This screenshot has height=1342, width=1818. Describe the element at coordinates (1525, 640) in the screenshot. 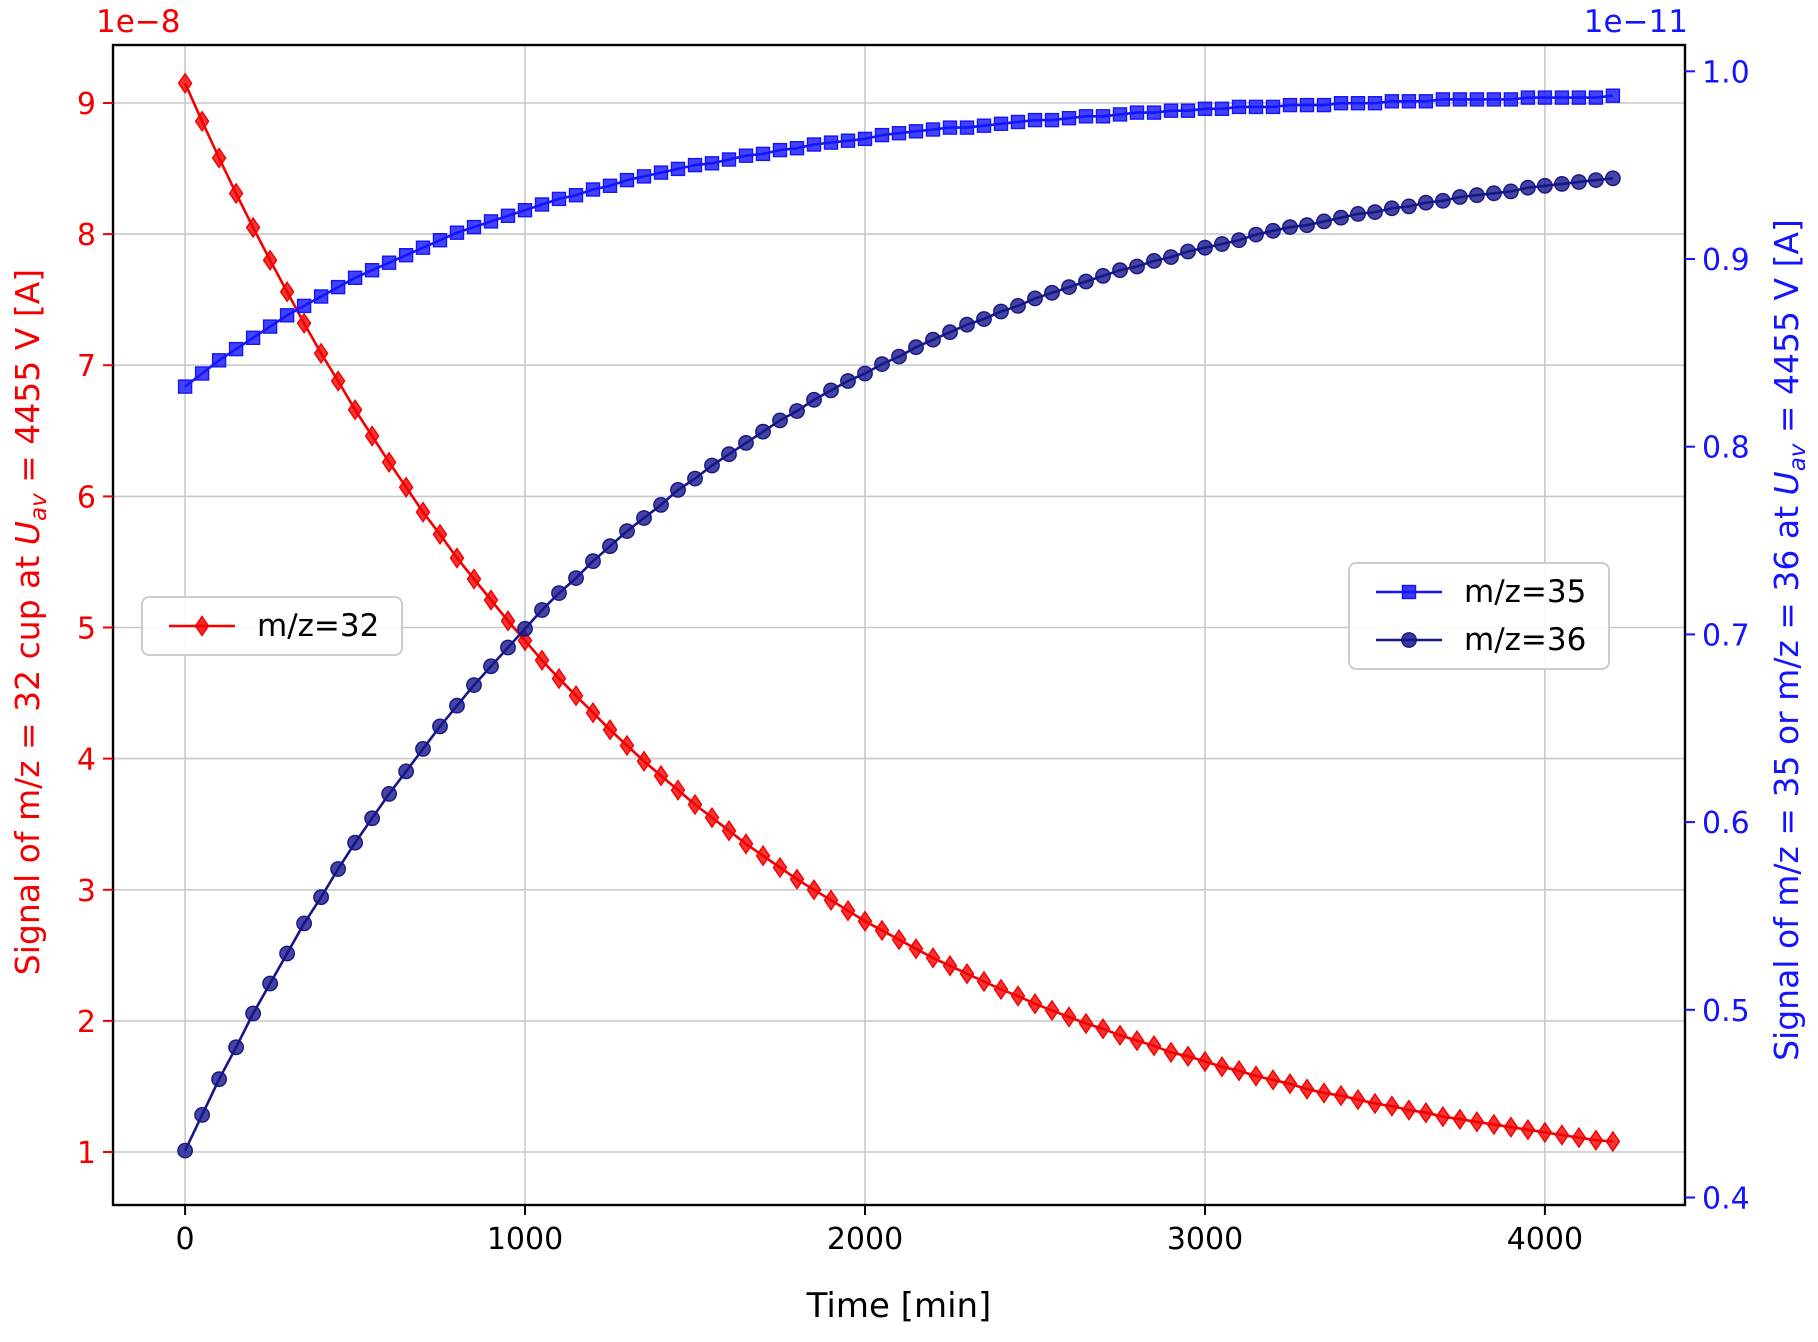

I see `legend-label: m/z=36` at that location.